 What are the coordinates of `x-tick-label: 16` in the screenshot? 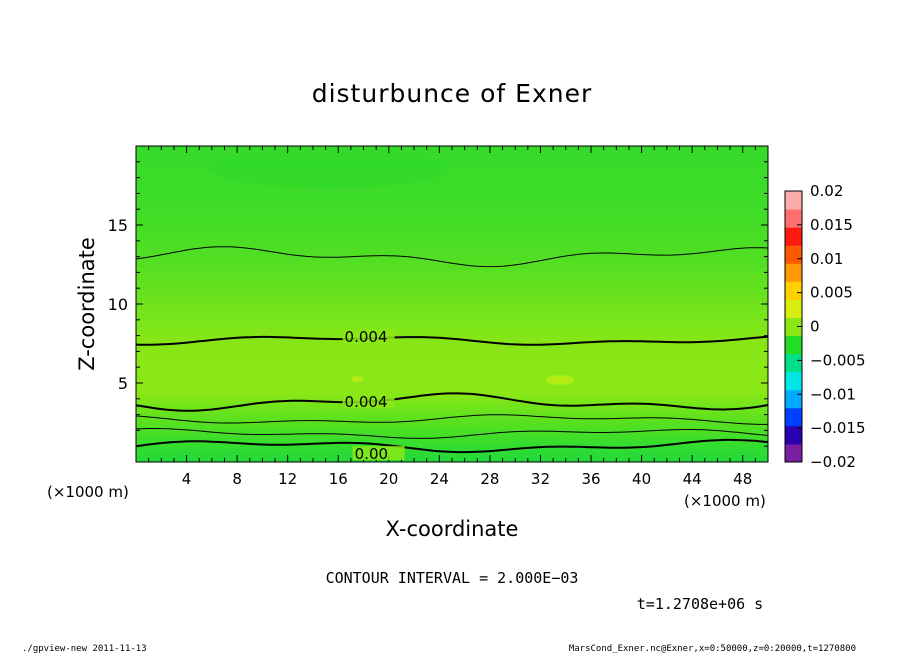 It's located at (338, 479).